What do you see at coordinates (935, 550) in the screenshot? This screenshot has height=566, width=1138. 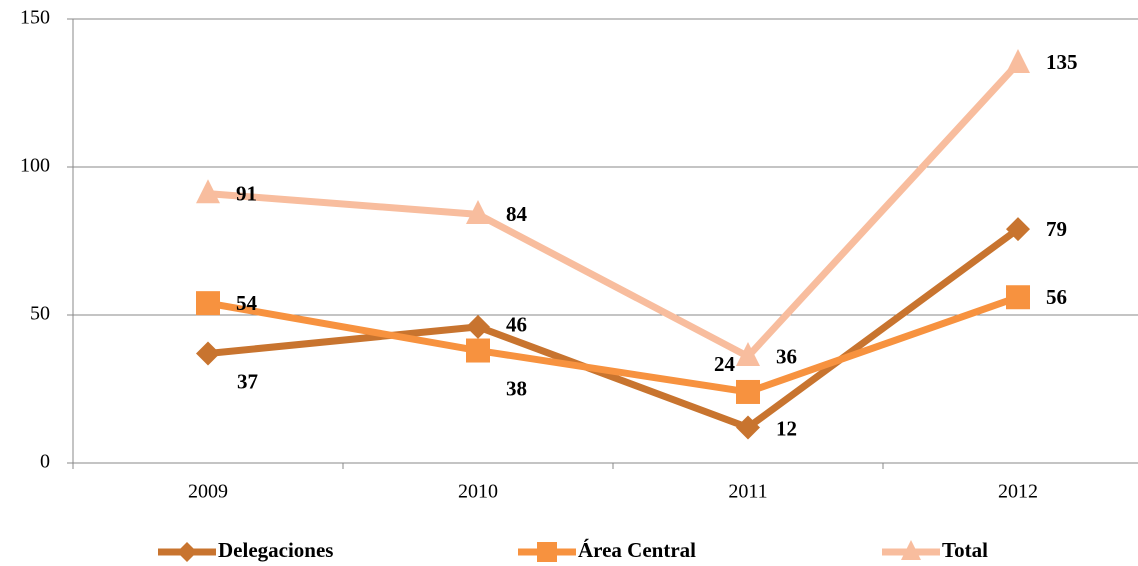 I see `legend-item: Total` at bounding box center [935, 550].